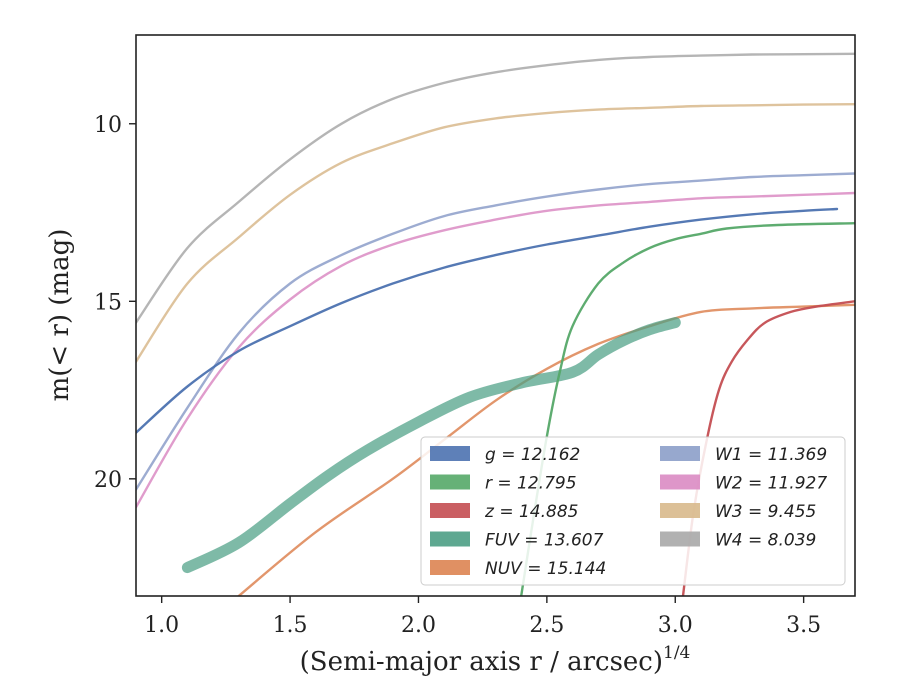  What do you see at coordinates (108, 480) in the screenshot?
I see `y-tick-label: 20` at bounding box center [108, 480].